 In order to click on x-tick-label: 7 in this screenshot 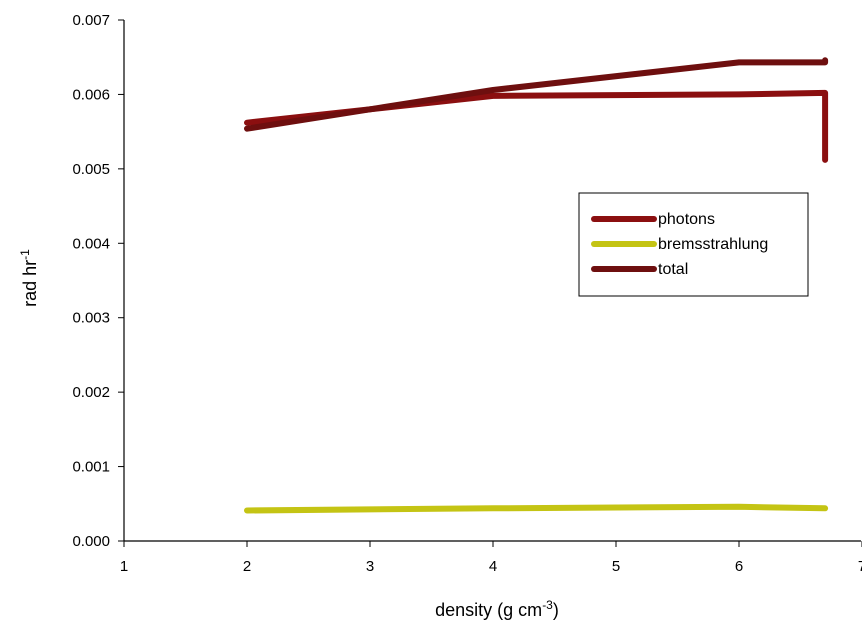, I will do `click(860, 566)`.